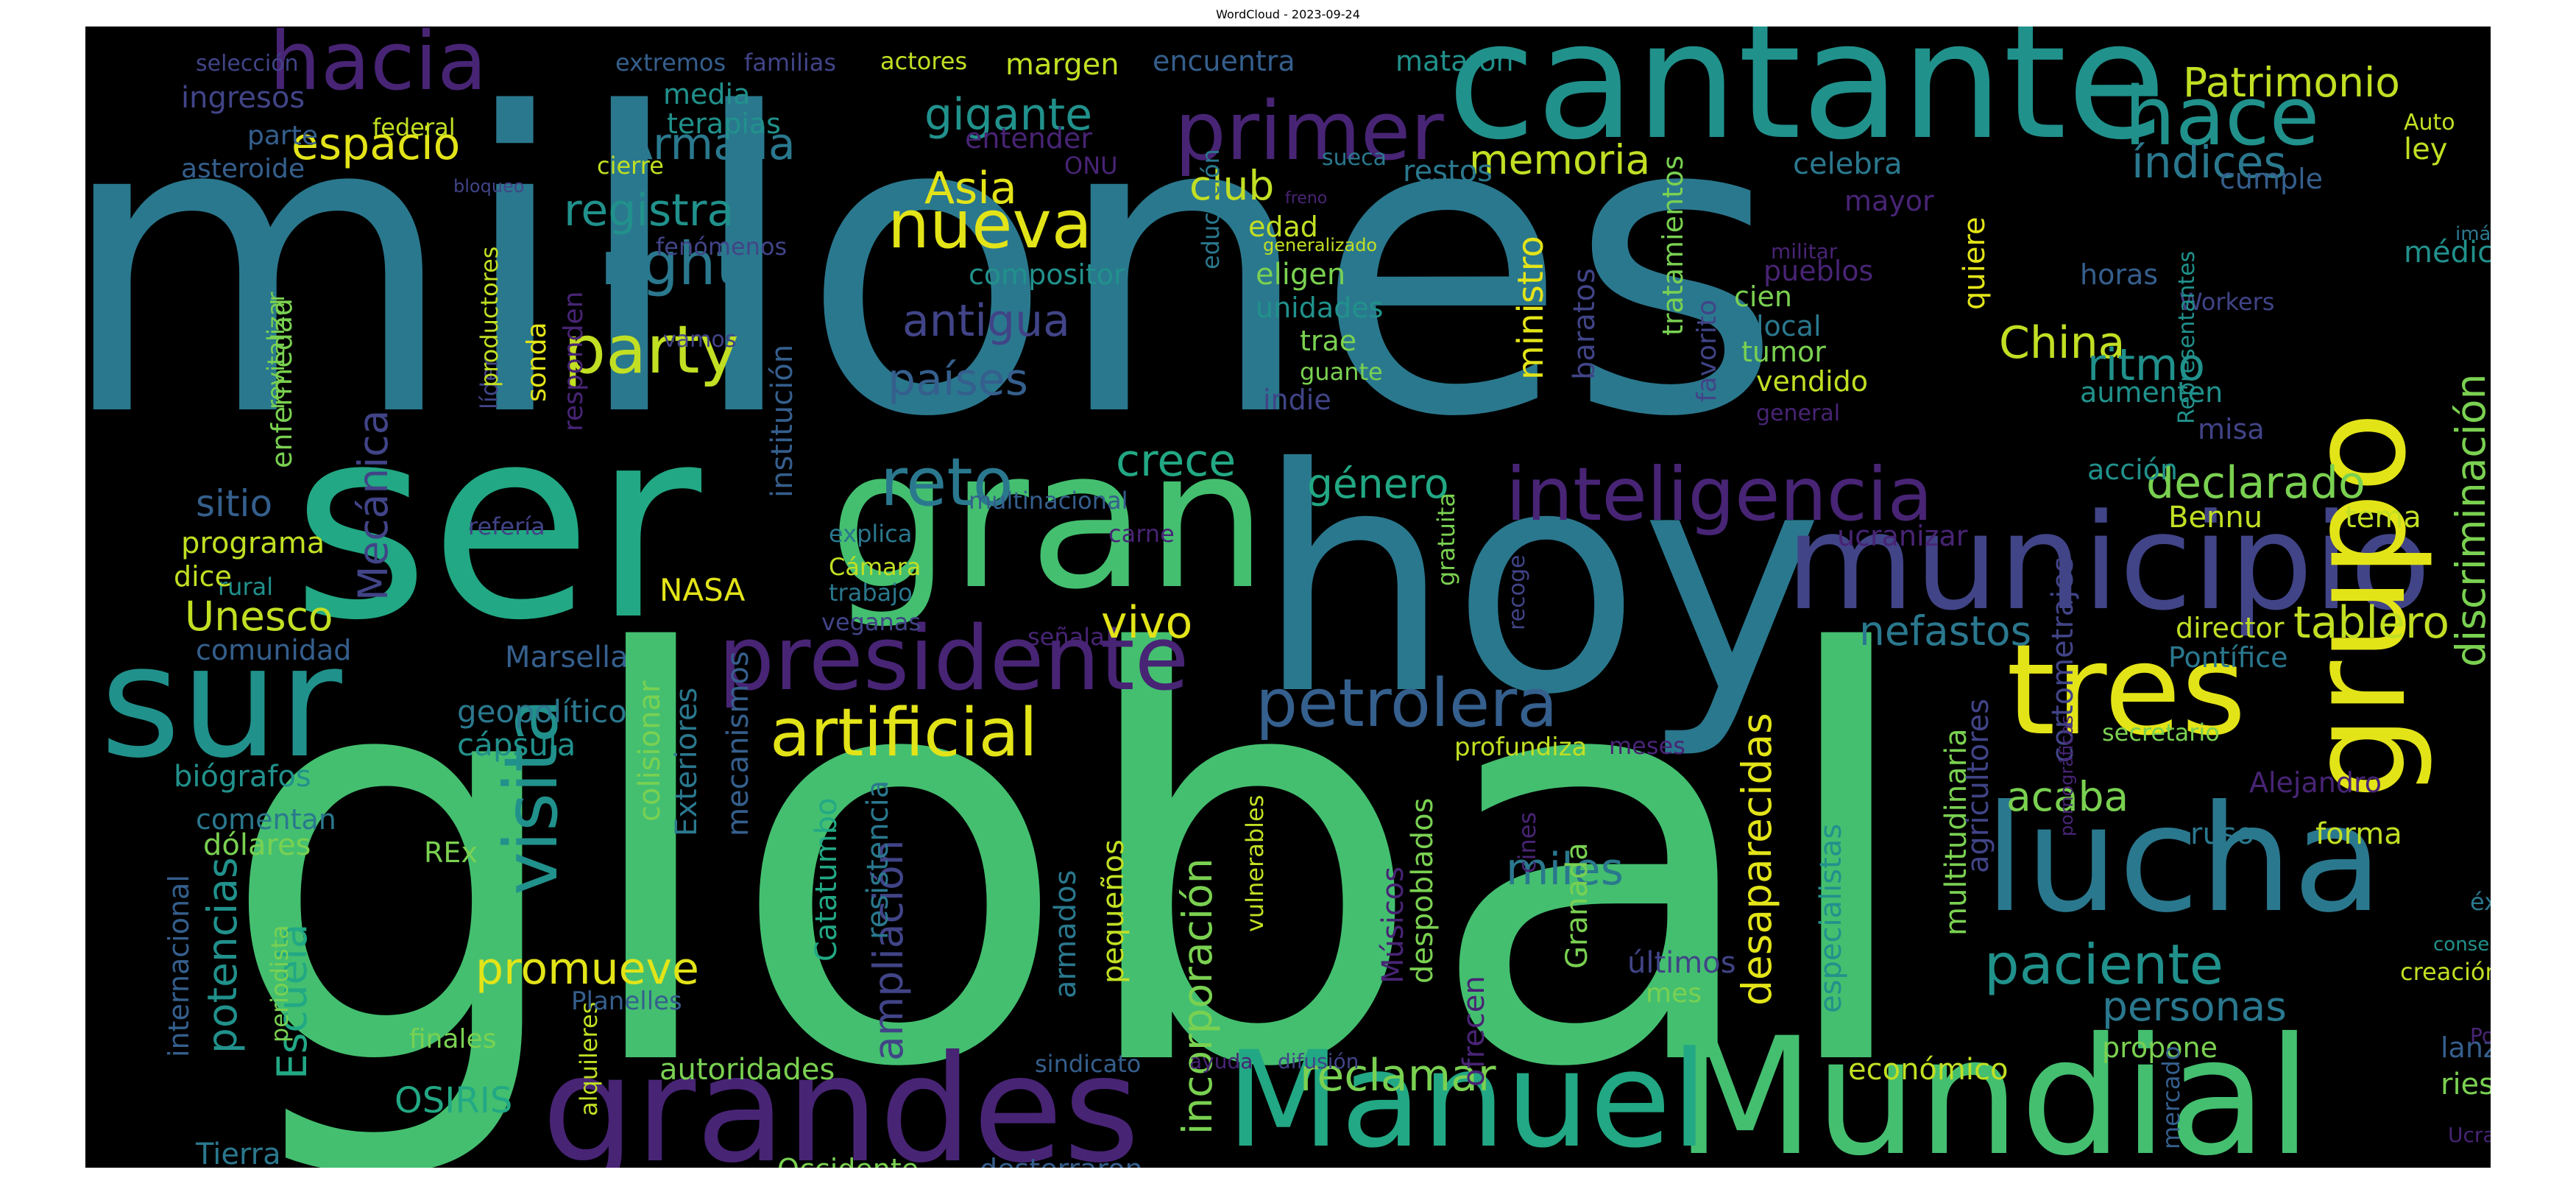 The height and width of the screenshot is (1178, 2576). What do you see at coordinates (2469, 1135) in the screenshot?
I see `word-189: Ucrania` at bounding box center [2469, 1135].